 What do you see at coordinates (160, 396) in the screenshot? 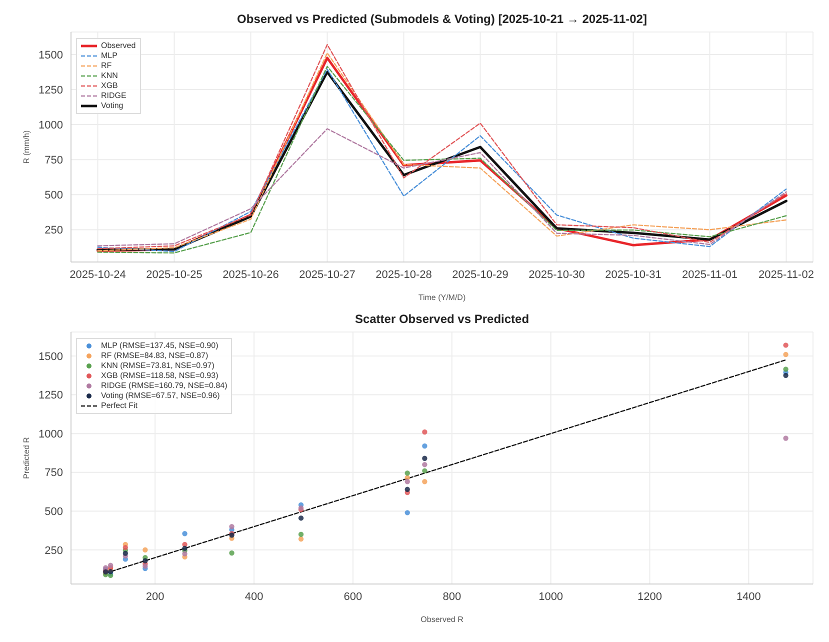
I see `legend-label: Voting (RMSE=67.57, NSE=0.96)` at bounding box center [160, 396].